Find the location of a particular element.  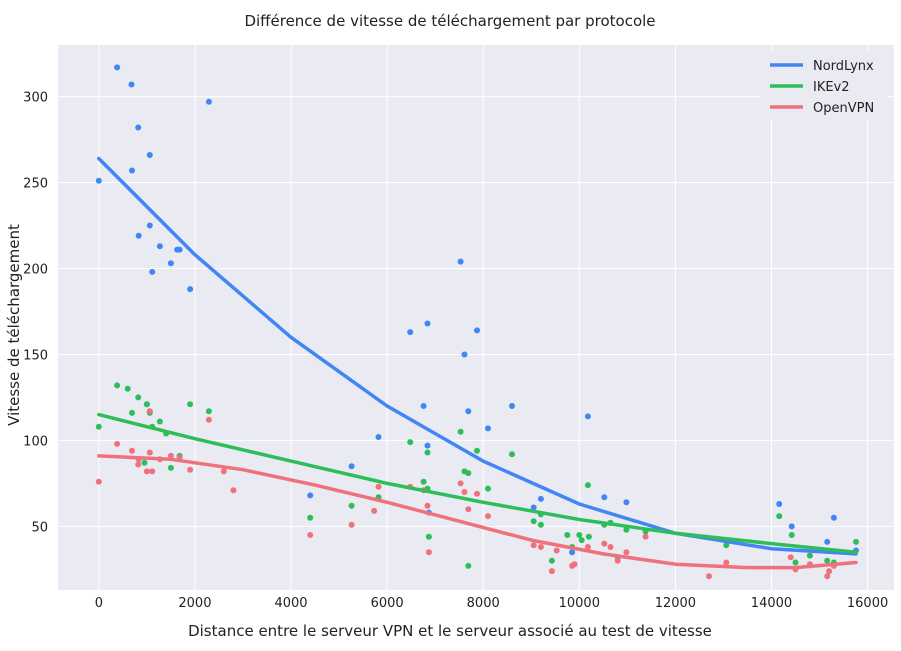

x-tick-label: 10000 is located at coordinates (579, 603).